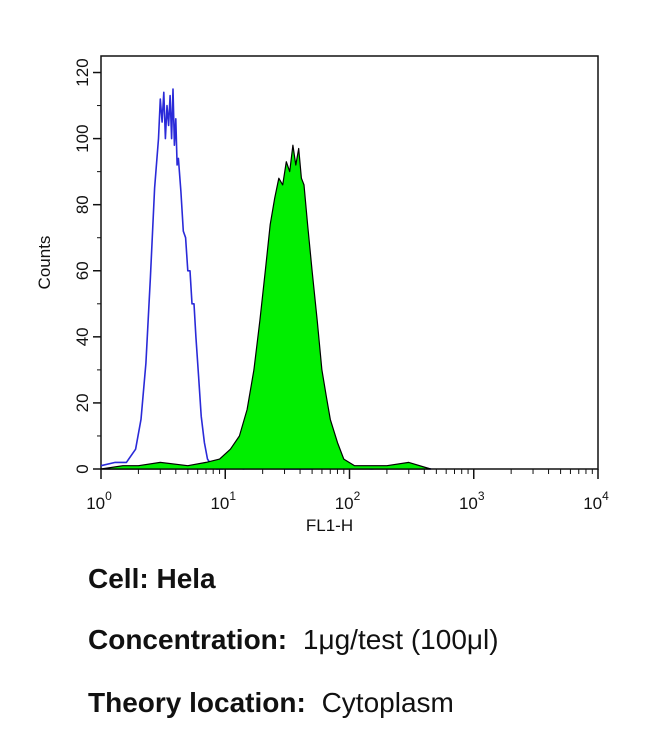 This screenshot has width=650, height=738. Describe the element at coordinates (118, 578) in the screenshot. I see `cell-label: Cell:` at that location.